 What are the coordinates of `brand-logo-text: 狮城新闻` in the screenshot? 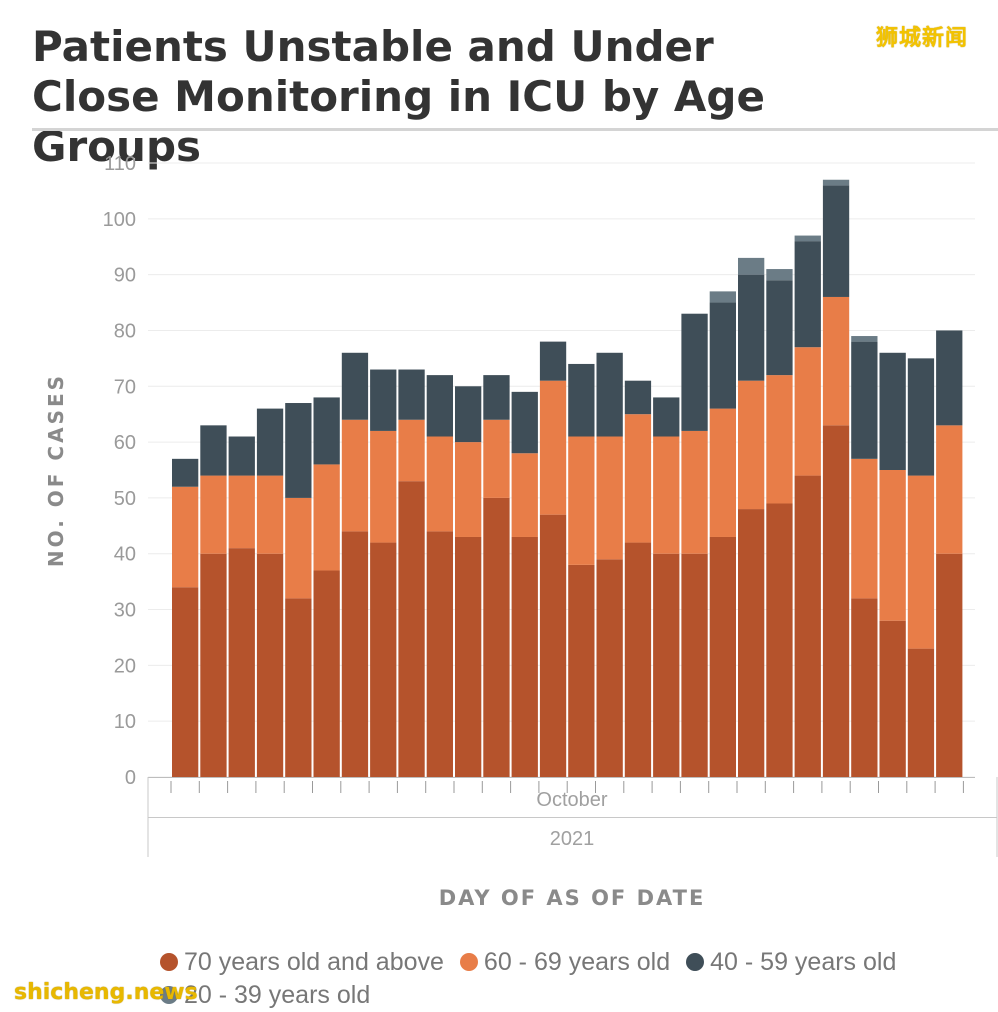 It's located at (922, 38).